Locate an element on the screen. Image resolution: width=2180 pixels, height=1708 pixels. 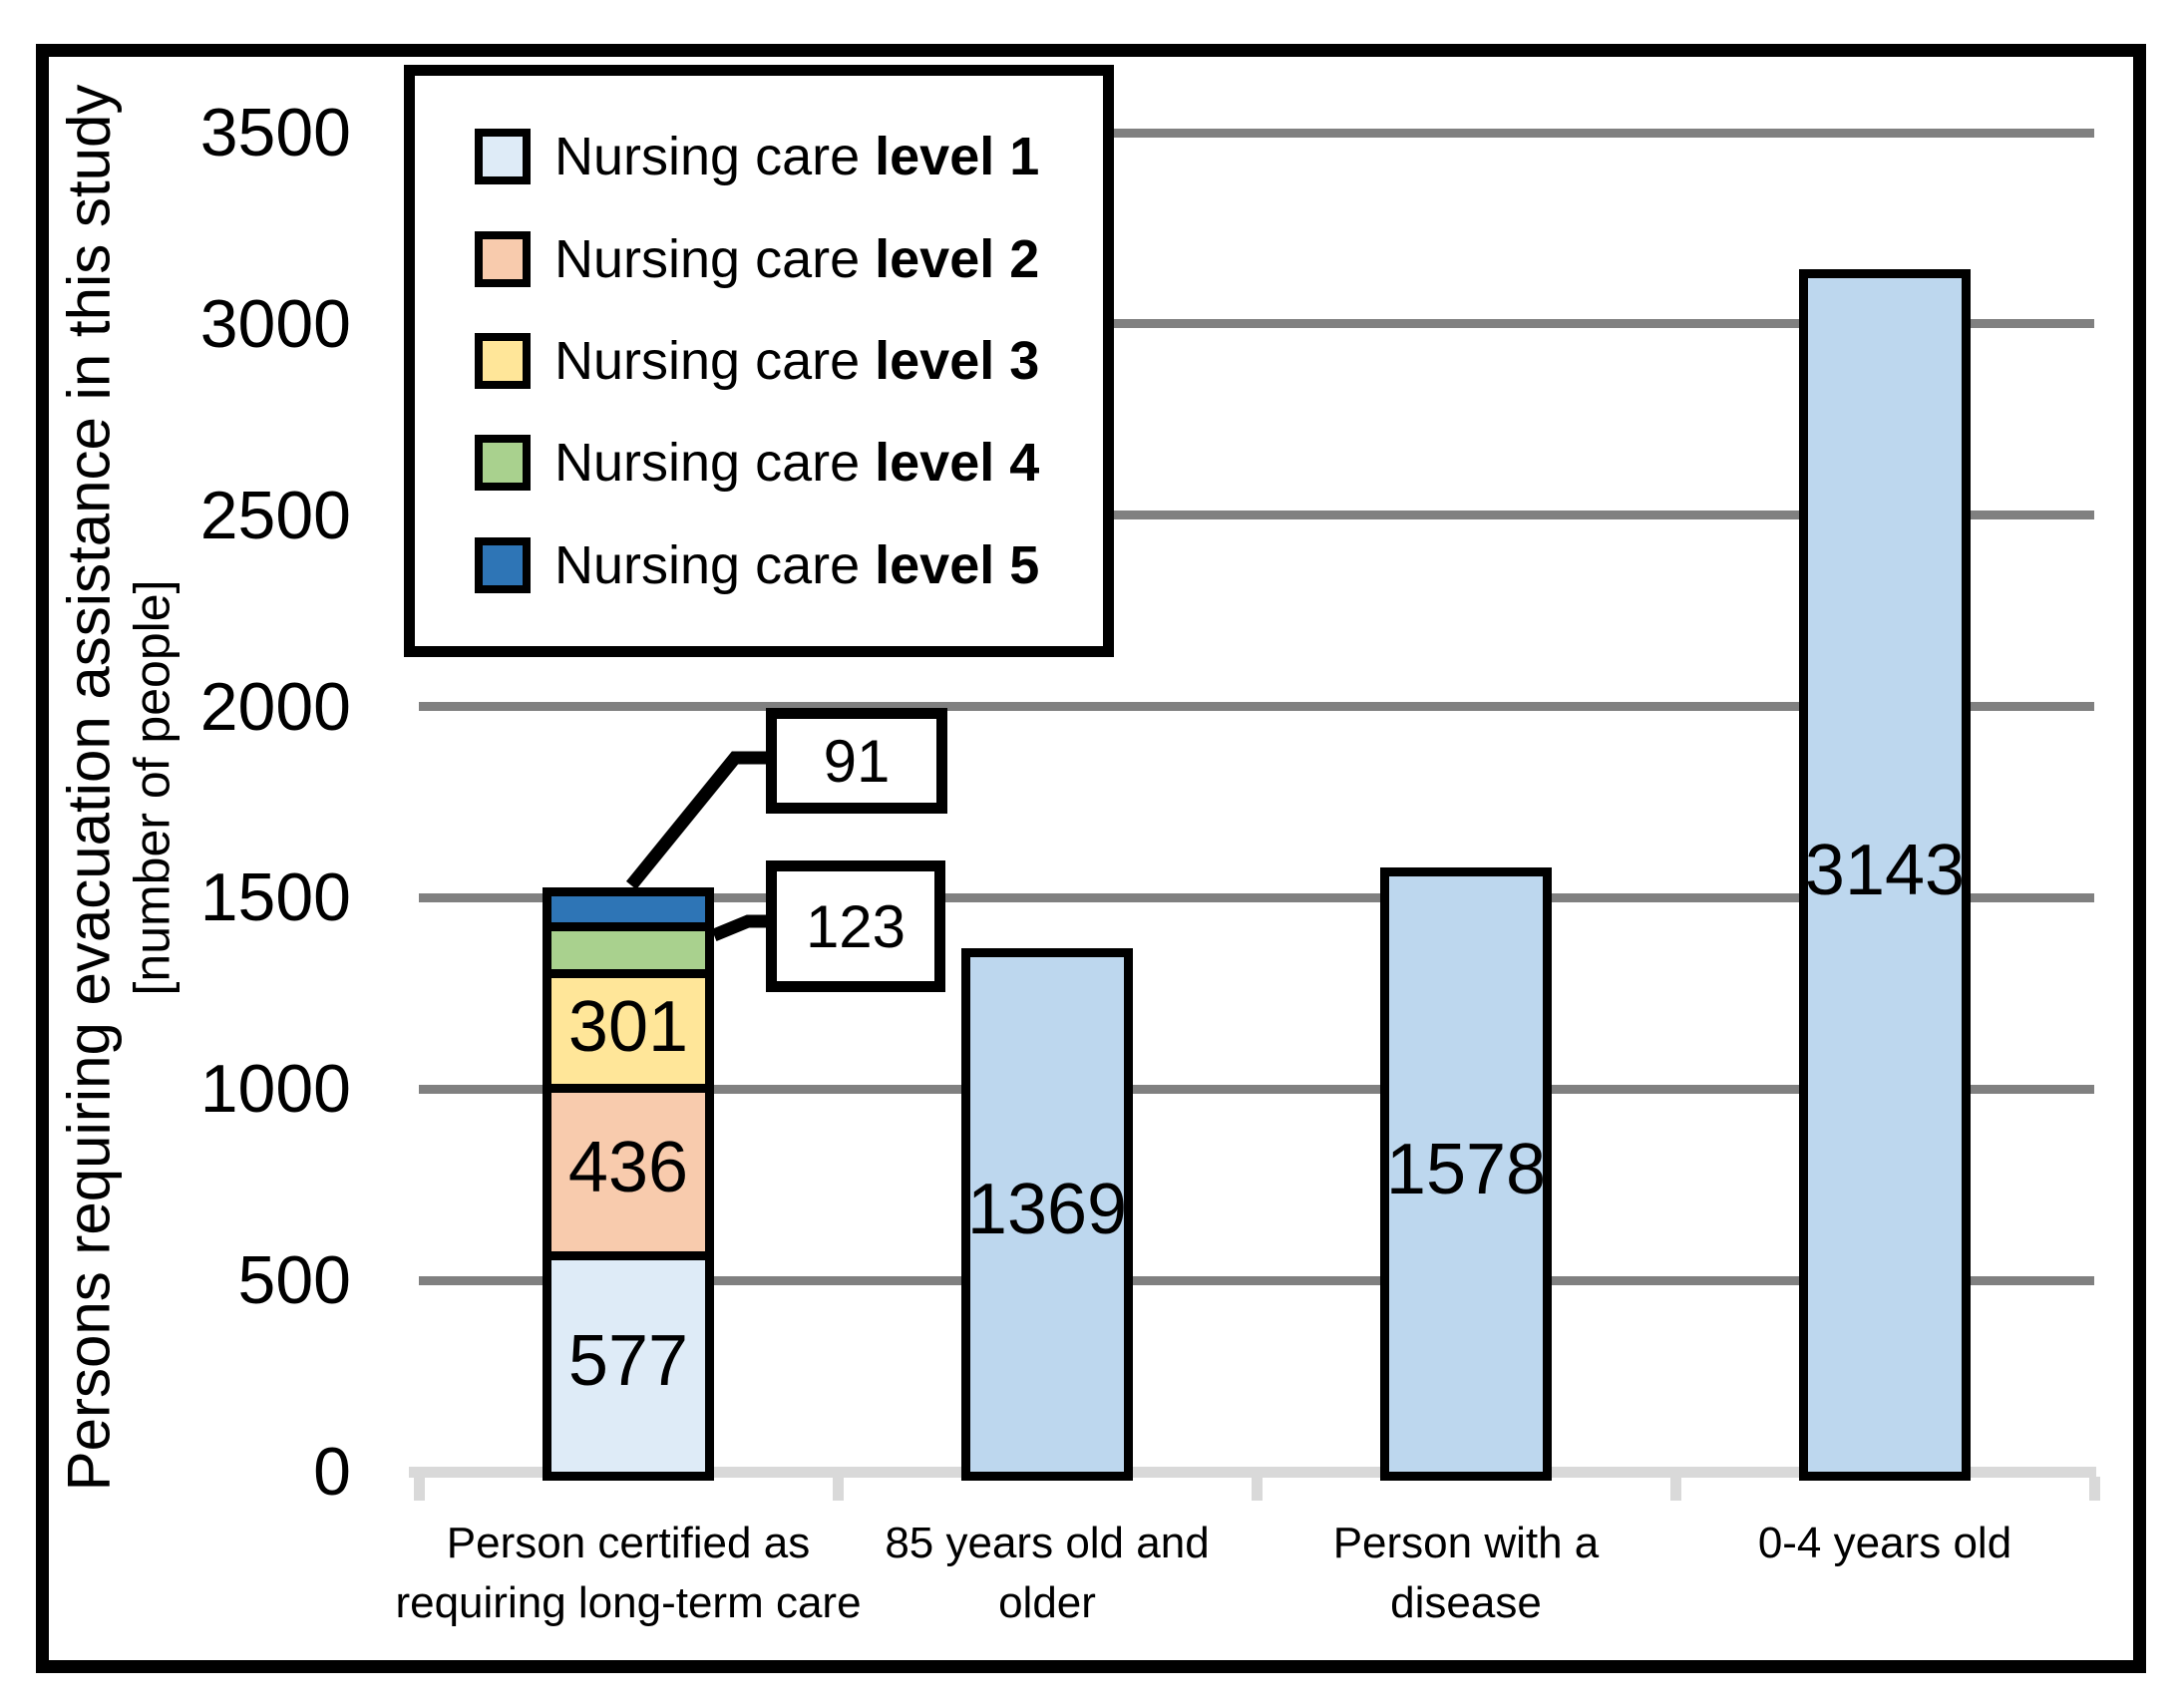
legend-label: Nursing care level 5 is located at coordinates (797, 564).